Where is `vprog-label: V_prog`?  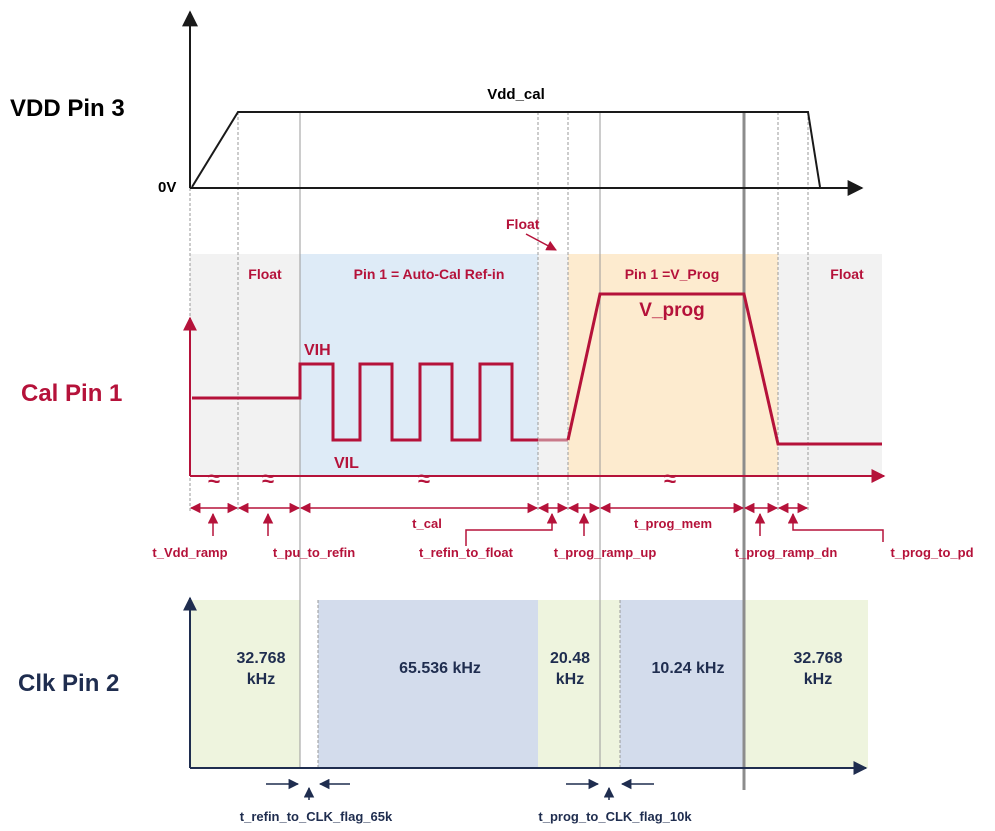 vprog-label: V_prog is located at coordinates (671, 310).